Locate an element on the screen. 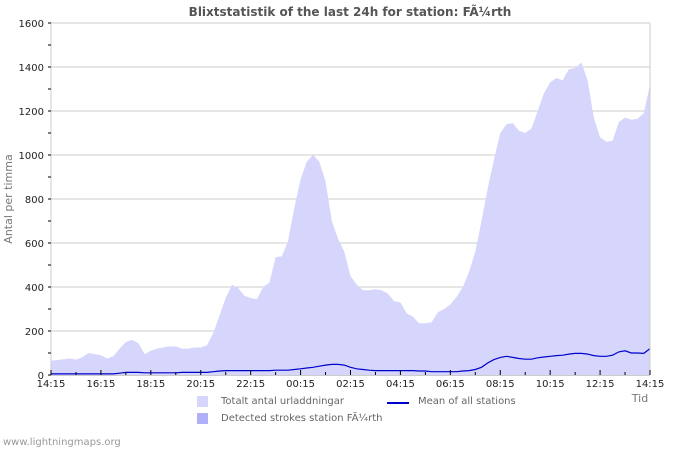  source-link: www.lightningmaps.org is located at coordinates (62, 442).